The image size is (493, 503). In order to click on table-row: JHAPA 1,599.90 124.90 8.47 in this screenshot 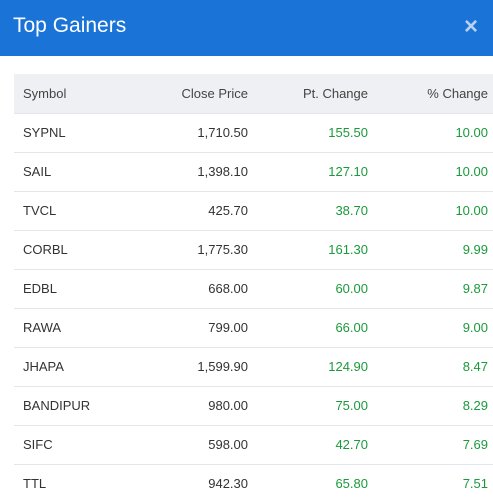, I will do `click(253, 366)`.